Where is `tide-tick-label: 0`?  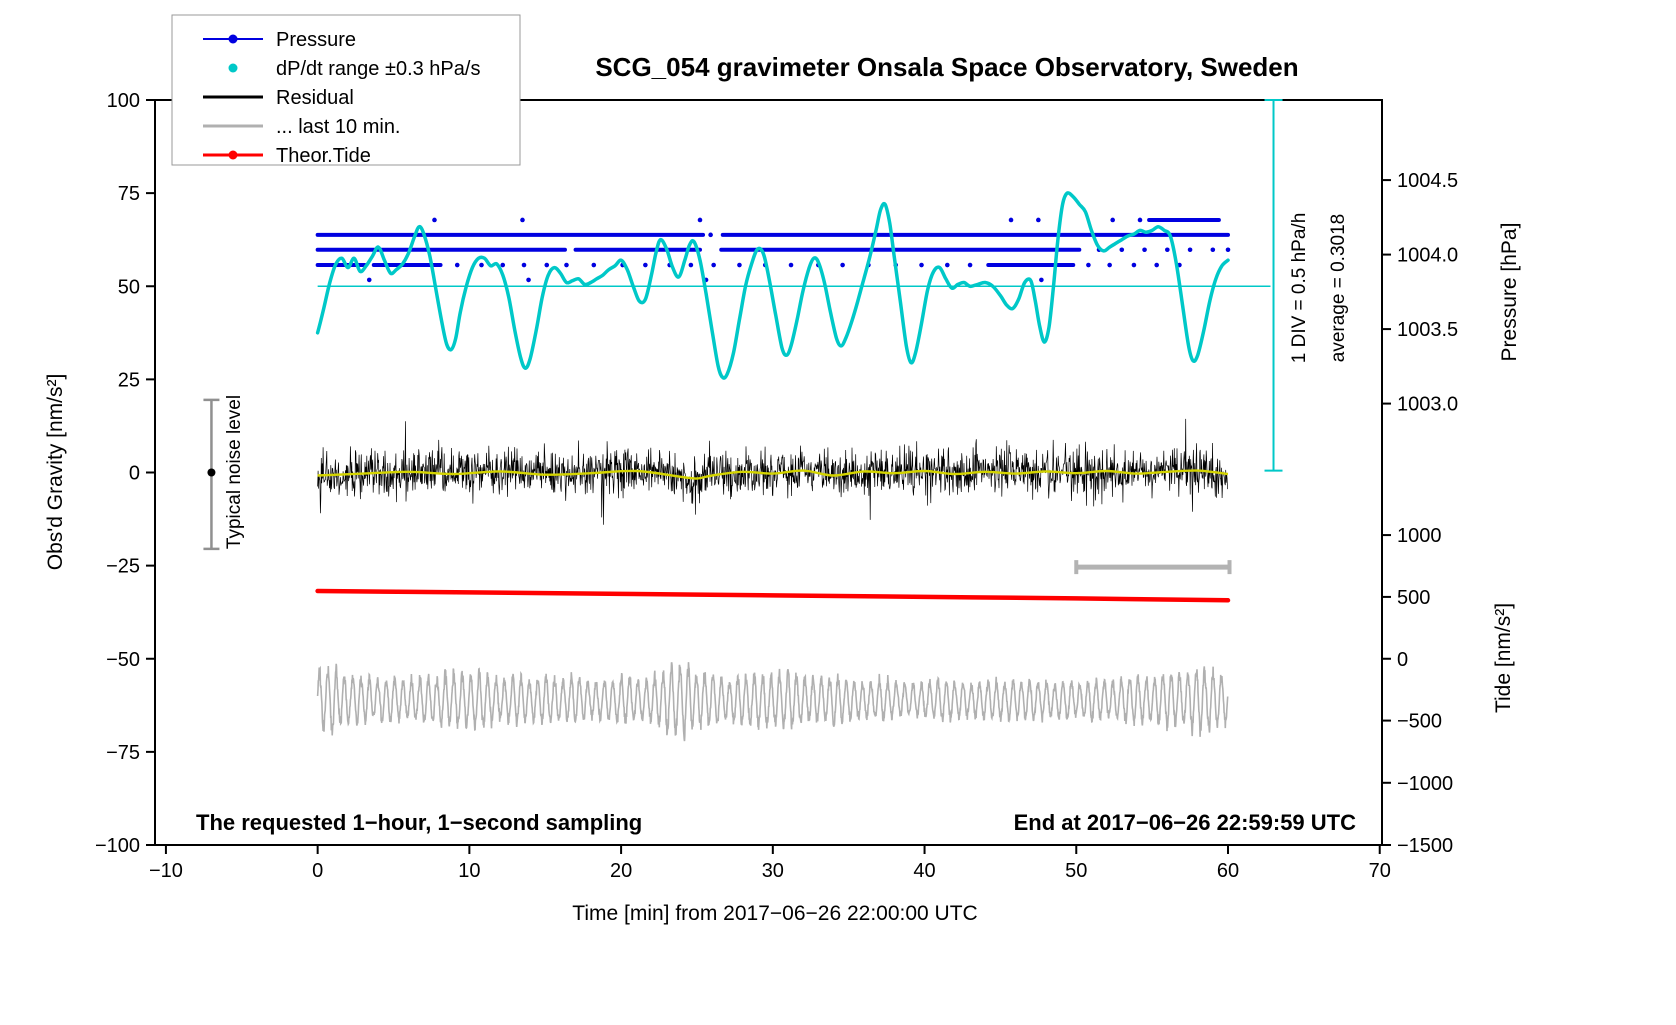 tide-tick-label: 0 is located at coordinates (1402, 660).